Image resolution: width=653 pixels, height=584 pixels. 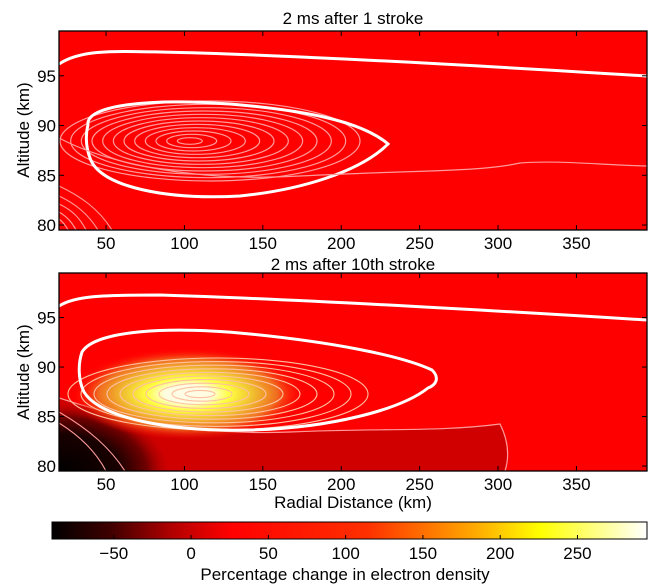 I want to click on colorbar-tick-label: 250, so click(x=577, y=553).